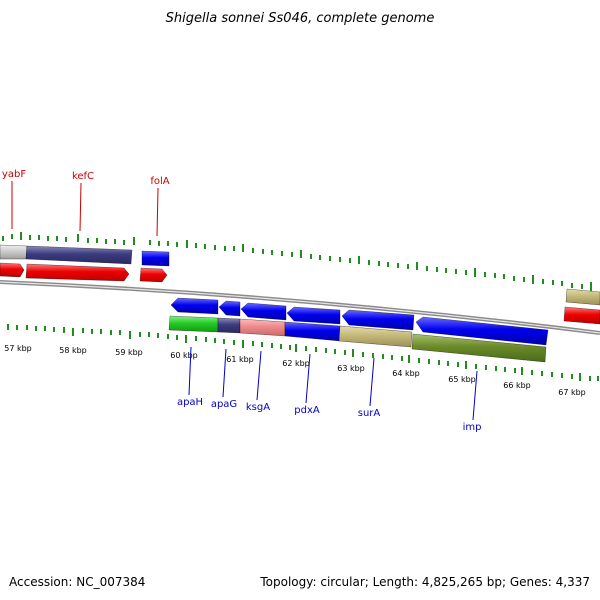 The height and width of the screenshot is (600, 600). What do you see at coordinates (193, 324) in the screenshot?
I see `gene-apaH-green` at bounding box center [193, 324].